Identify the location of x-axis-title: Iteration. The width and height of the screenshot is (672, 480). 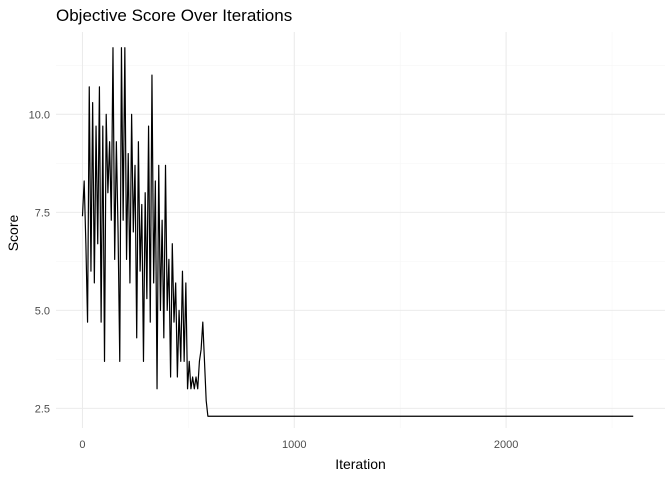
(360, 464).